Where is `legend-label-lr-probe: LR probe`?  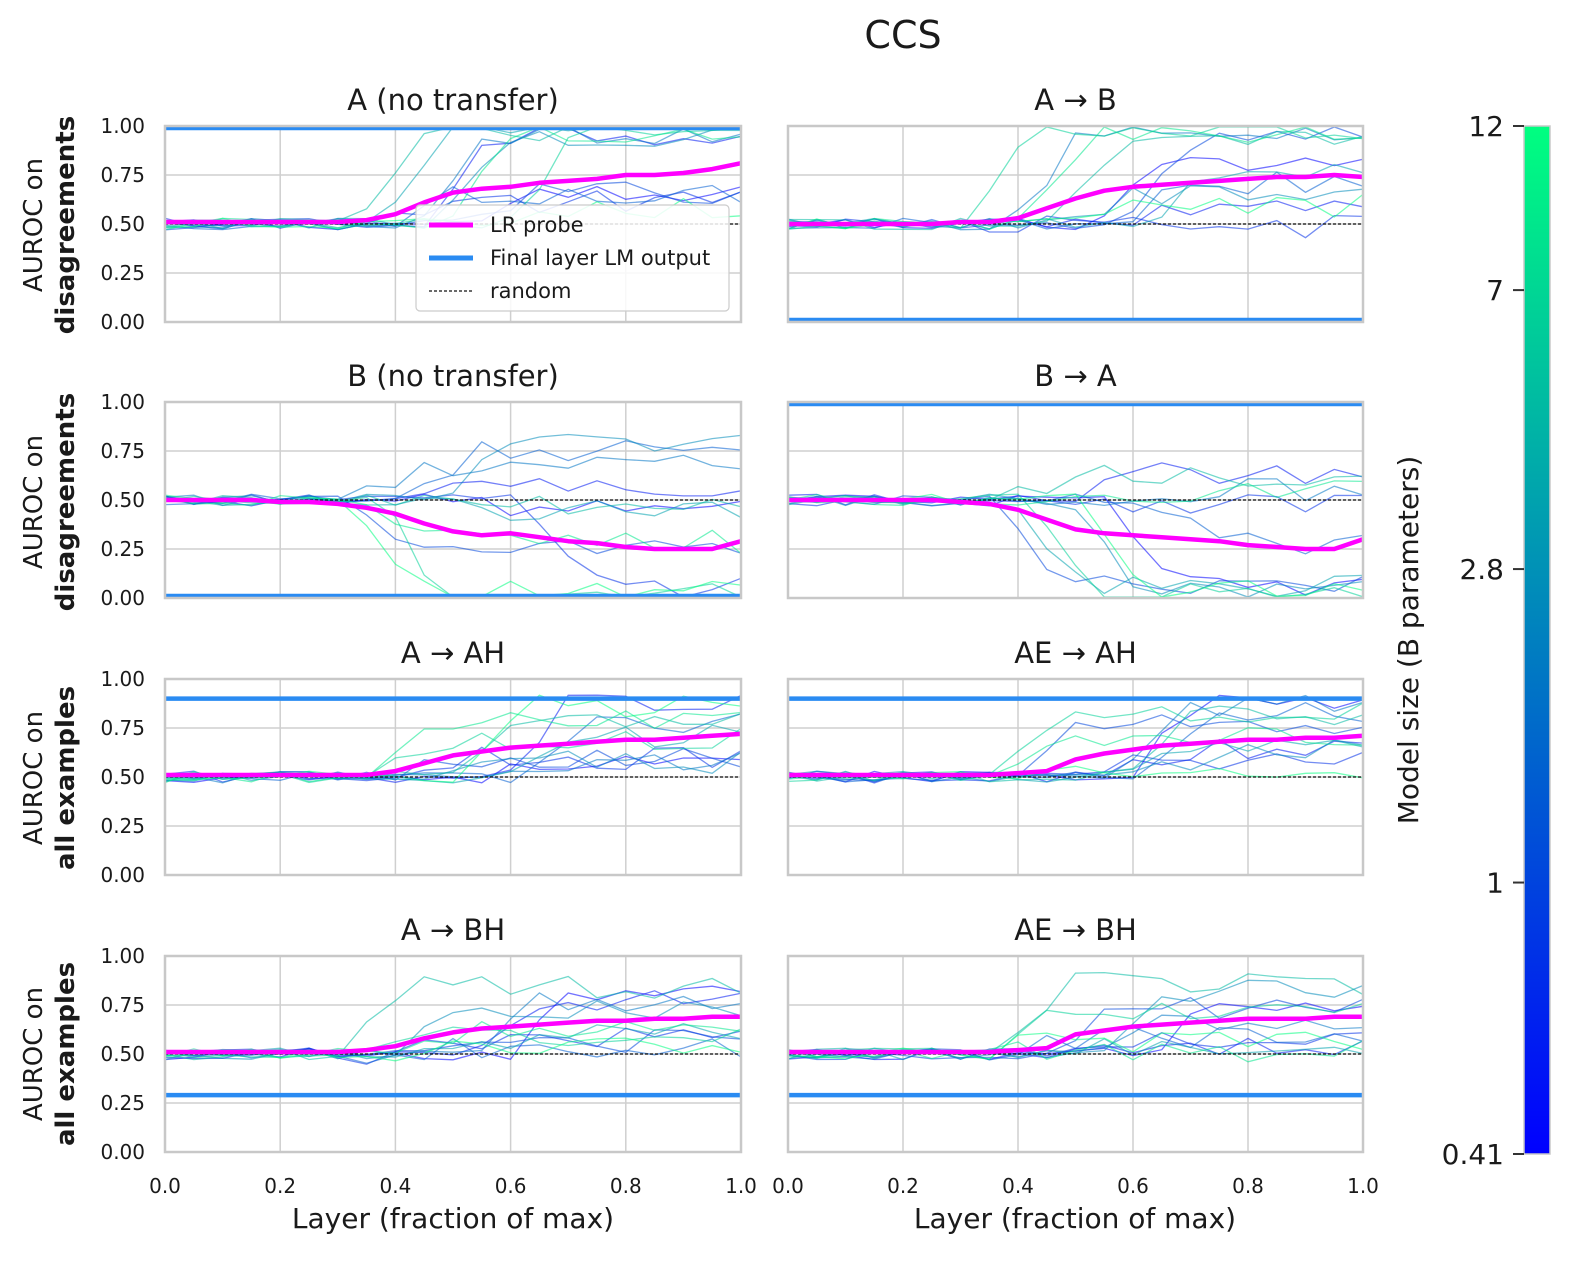
legend-label-lr-probe: LR probe is located at coordinates (537, 225).